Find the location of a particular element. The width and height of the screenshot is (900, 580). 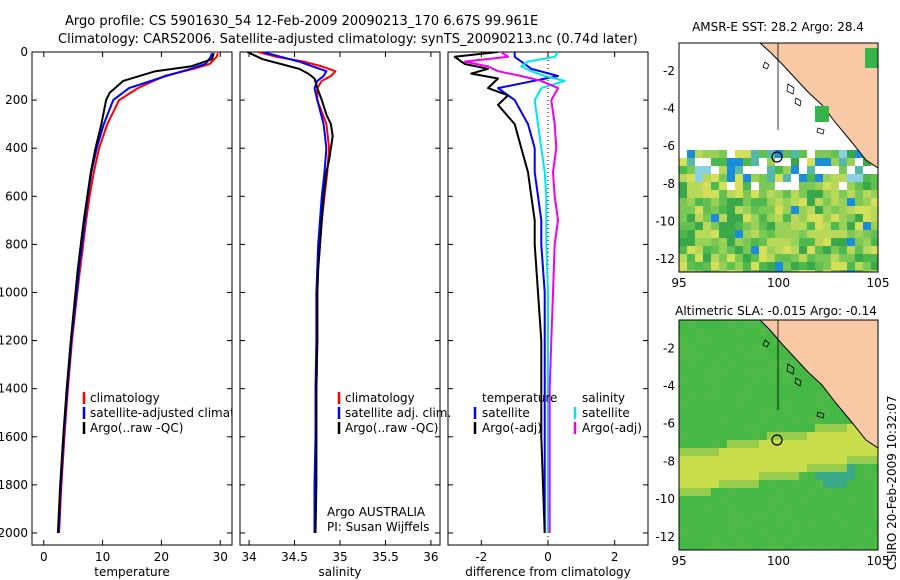

difference-series-1-line is located at coordinates (499, 293).